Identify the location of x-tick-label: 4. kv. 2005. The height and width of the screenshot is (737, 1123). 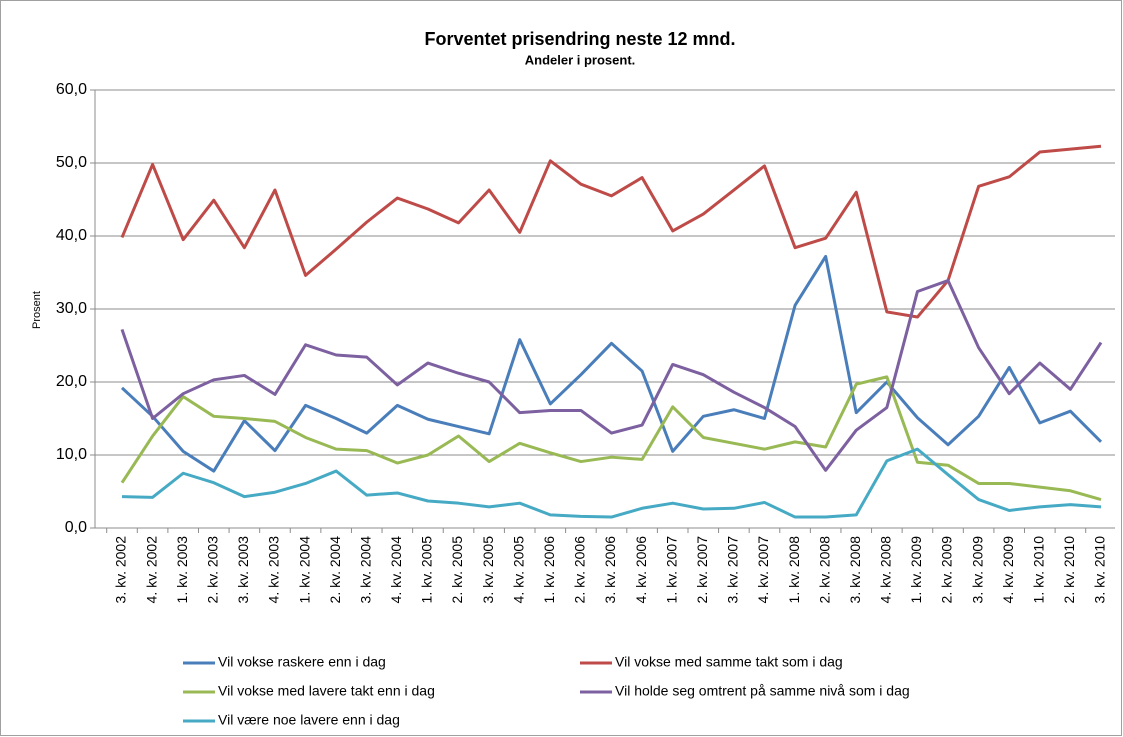
(518, 570).